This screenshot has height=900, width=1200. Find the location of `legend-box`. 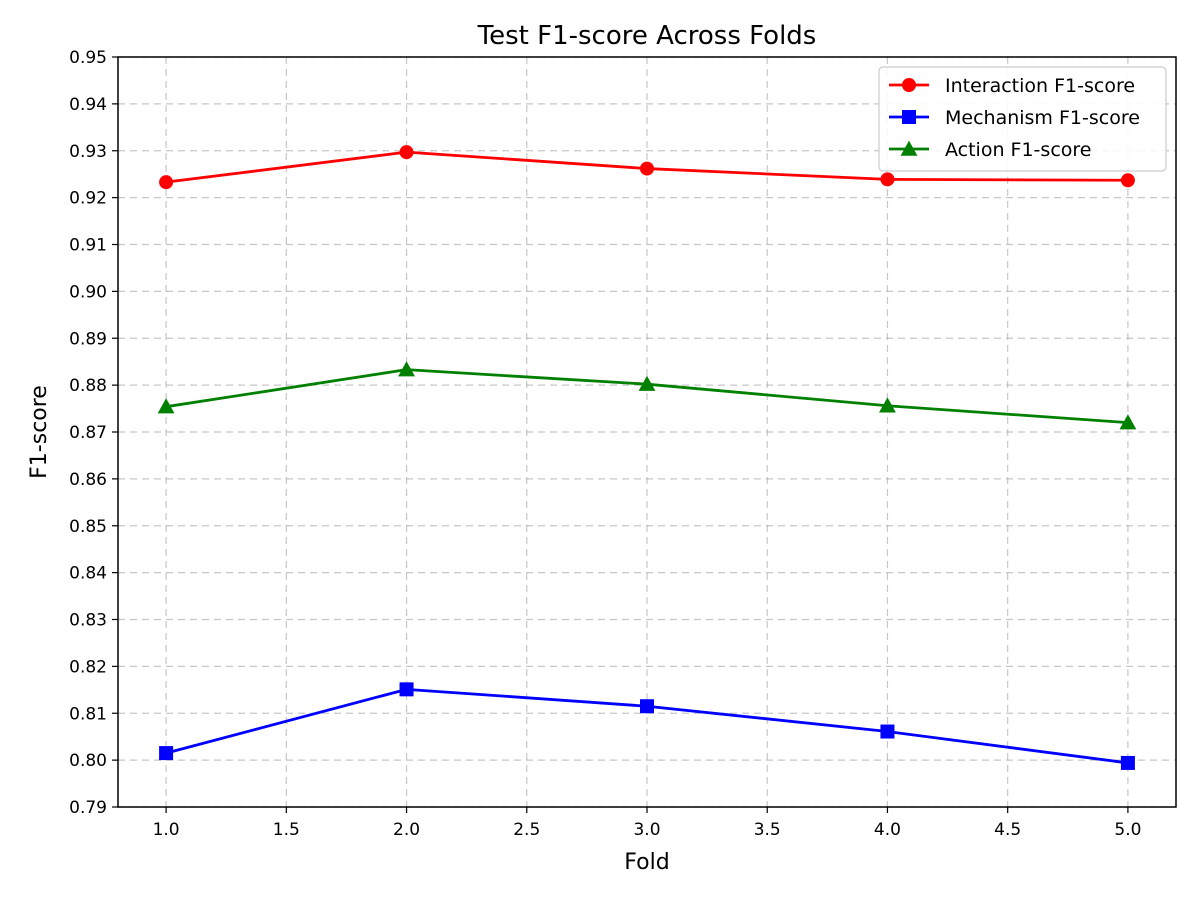

legend-box is located at coordinates (1022, 119).